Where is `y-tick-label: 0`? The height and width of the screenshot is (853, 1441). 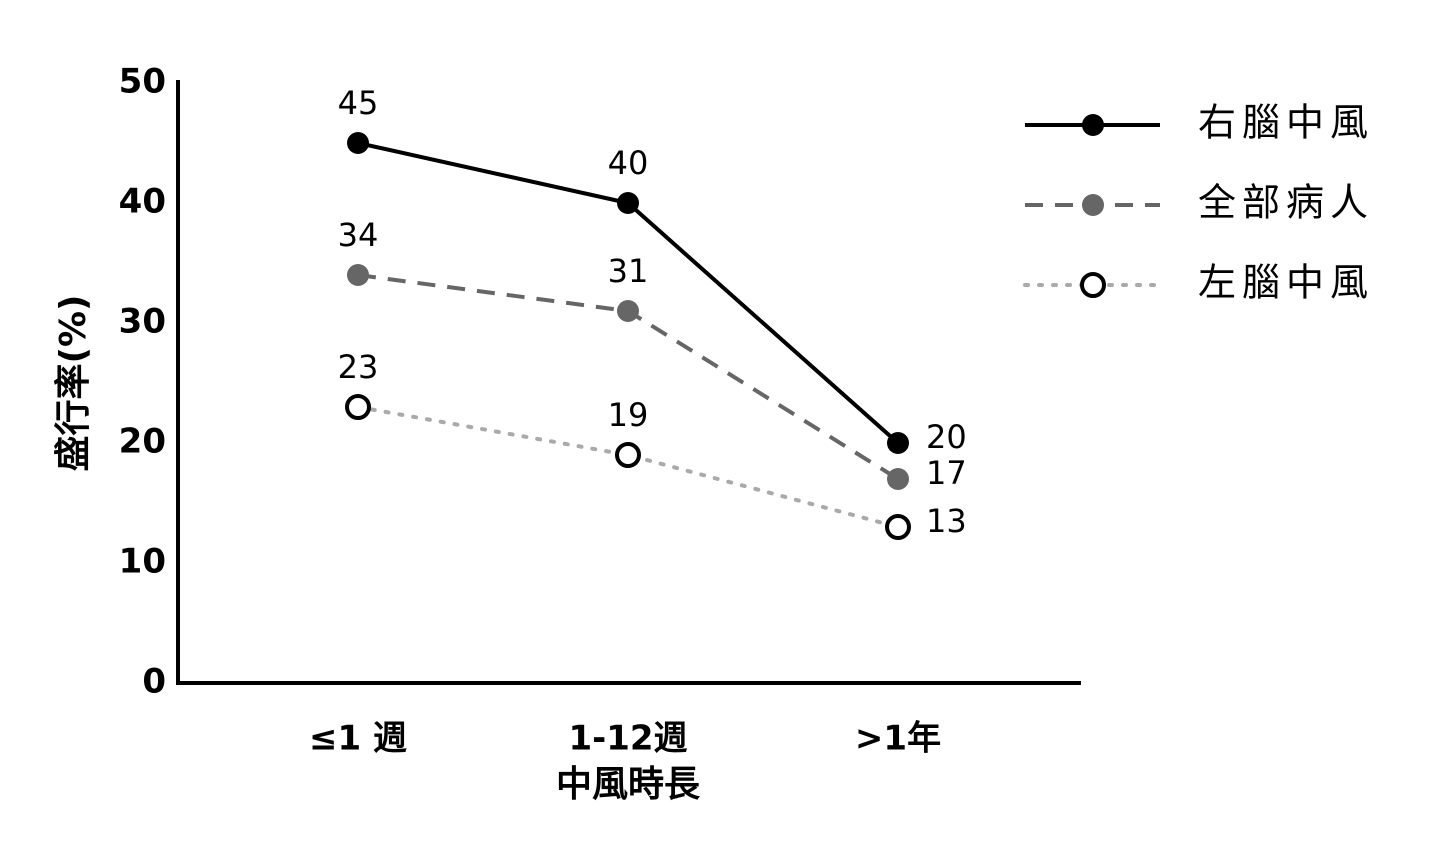 y-tick-label: 0 is located at coordinates (154, 682).